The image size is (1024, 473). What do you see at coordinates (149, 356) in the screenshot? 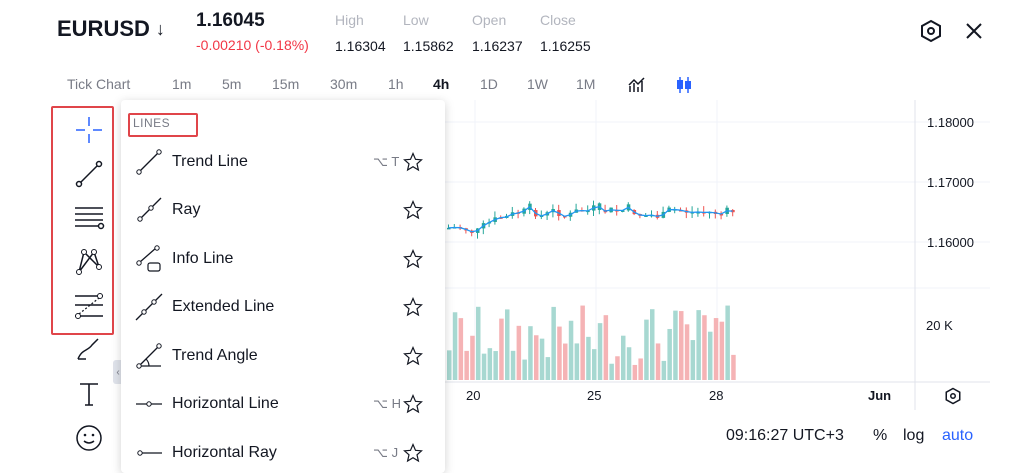
I see `trend-angle-icon` at bounding box center [149, 356].